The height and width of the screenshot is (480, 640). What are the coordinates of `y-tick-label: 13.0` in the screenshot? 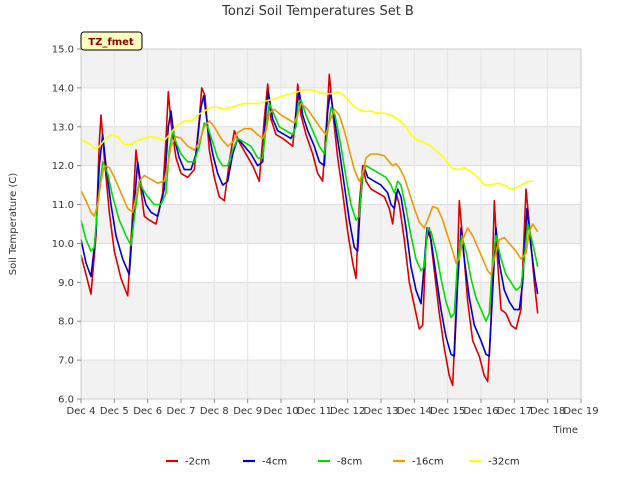 It's located at (63, 127).